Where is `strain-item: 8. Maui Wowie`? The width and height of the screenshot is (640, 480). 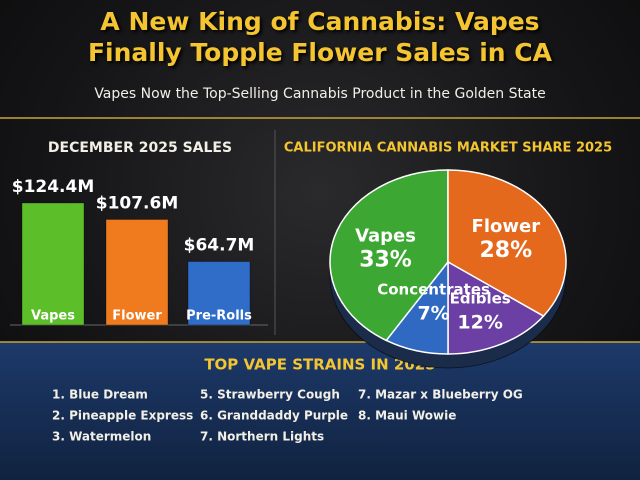
strain-item: 8. Maui Wowie is located at coordinates (407, 416).